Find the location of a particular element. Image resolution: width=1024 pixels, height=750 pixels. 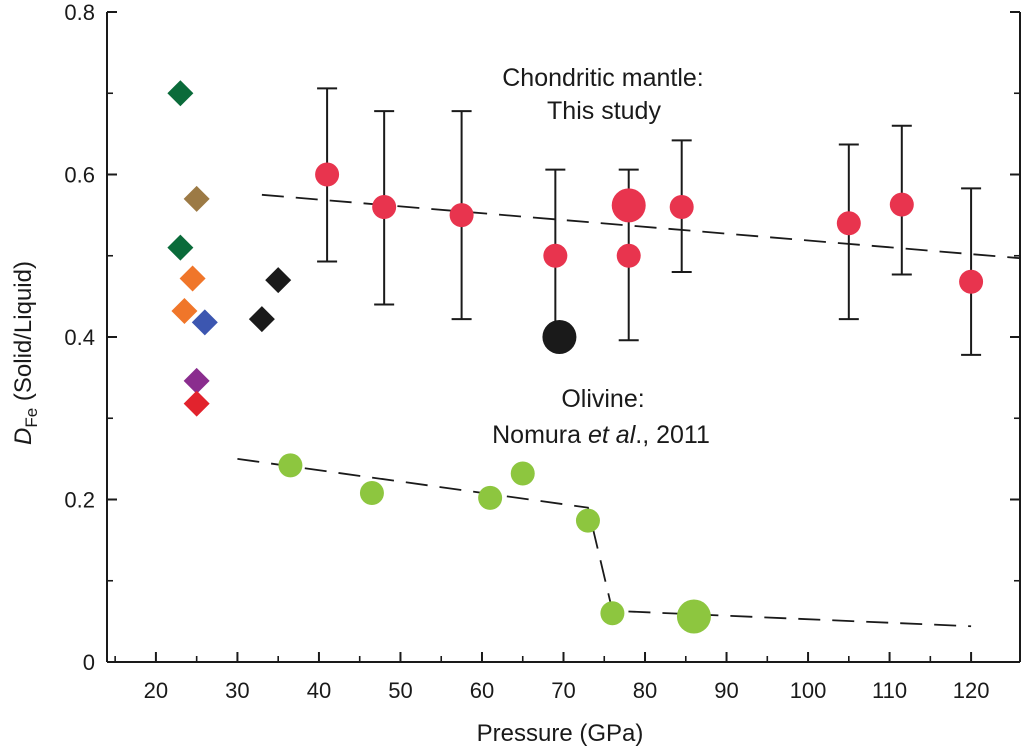

y-tick-label: 0.8 is located at coordinates (79, 12).